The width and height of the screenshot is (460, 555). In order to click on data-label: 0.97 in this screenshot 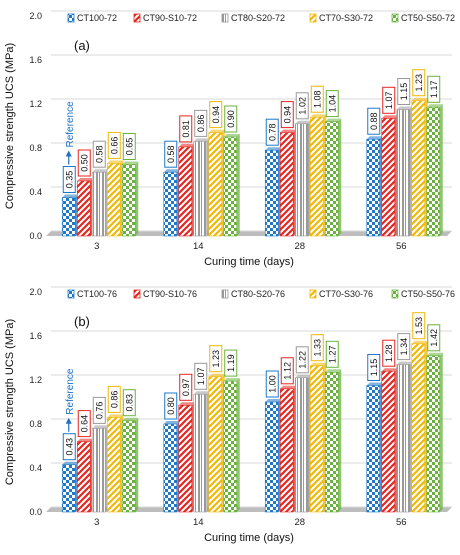, I will do `click(186, 388)`.